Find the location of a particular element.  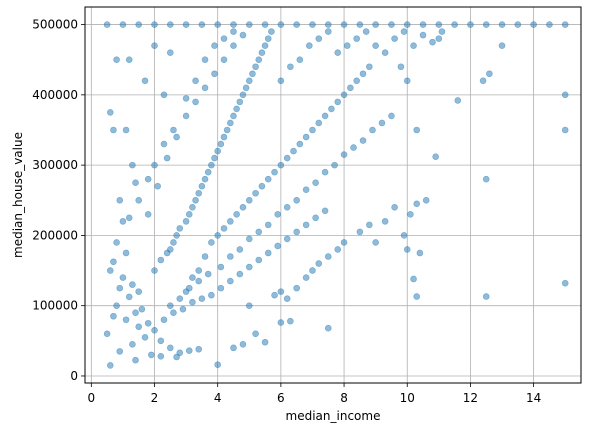

x-tick-label: 4 is located at coordinates (218, 398).